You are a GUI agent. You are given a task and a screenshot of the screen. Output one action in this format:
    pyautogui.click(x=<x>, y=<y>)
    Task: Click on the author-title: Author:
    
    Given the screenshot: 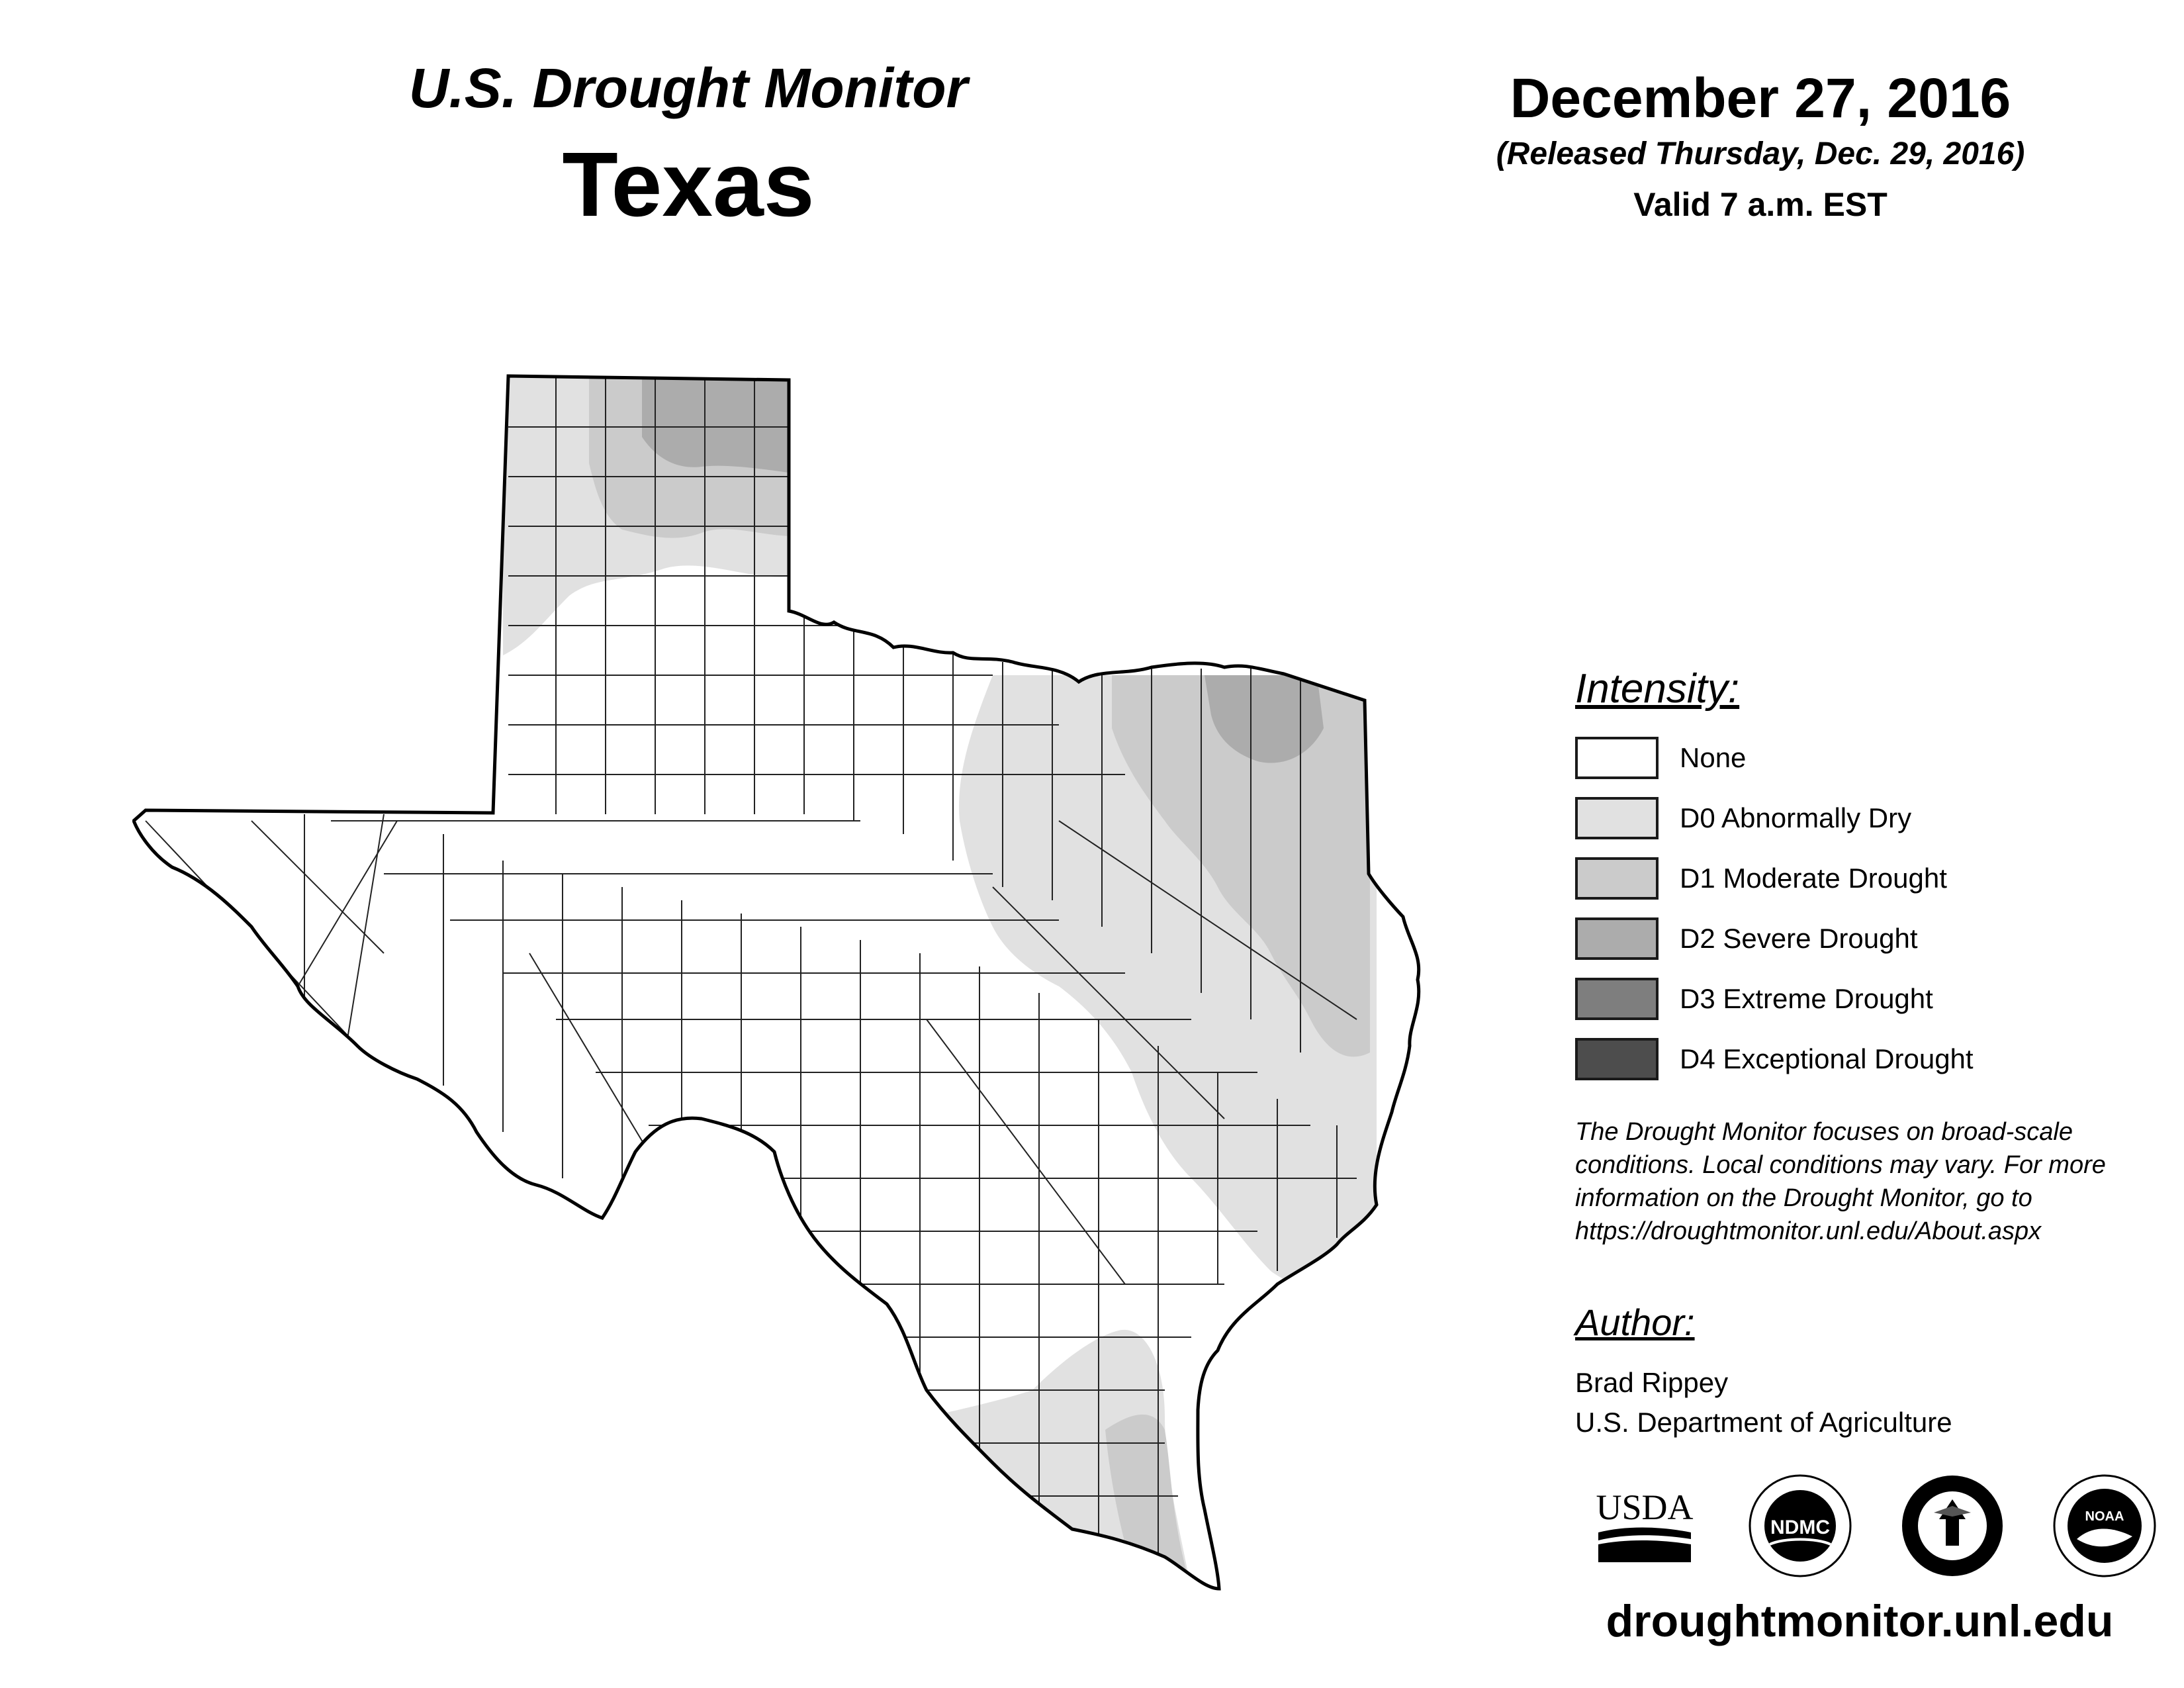 What is the action you would take?
    pyautogui.click(x=1635, y=1322)
    